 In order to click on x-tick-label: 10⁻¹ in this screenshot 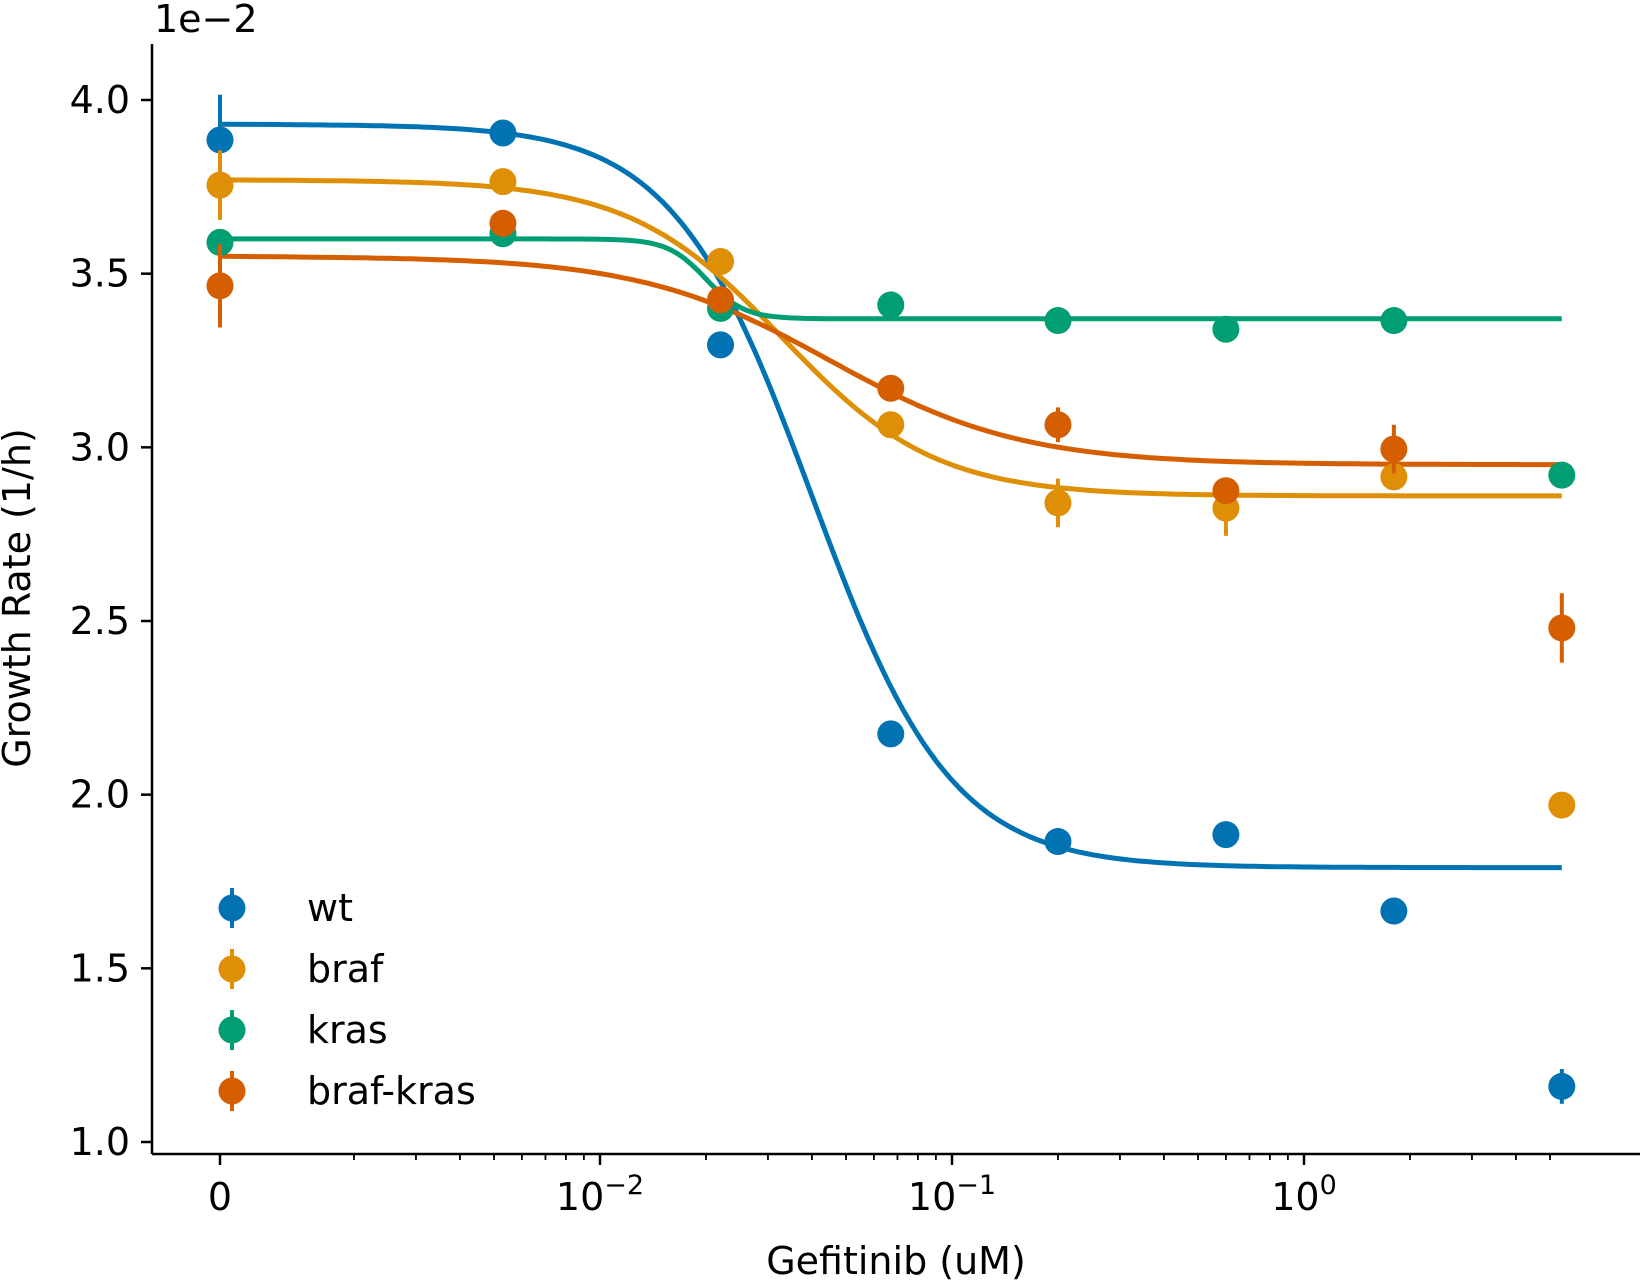, I will do `click(952, 1194)`.